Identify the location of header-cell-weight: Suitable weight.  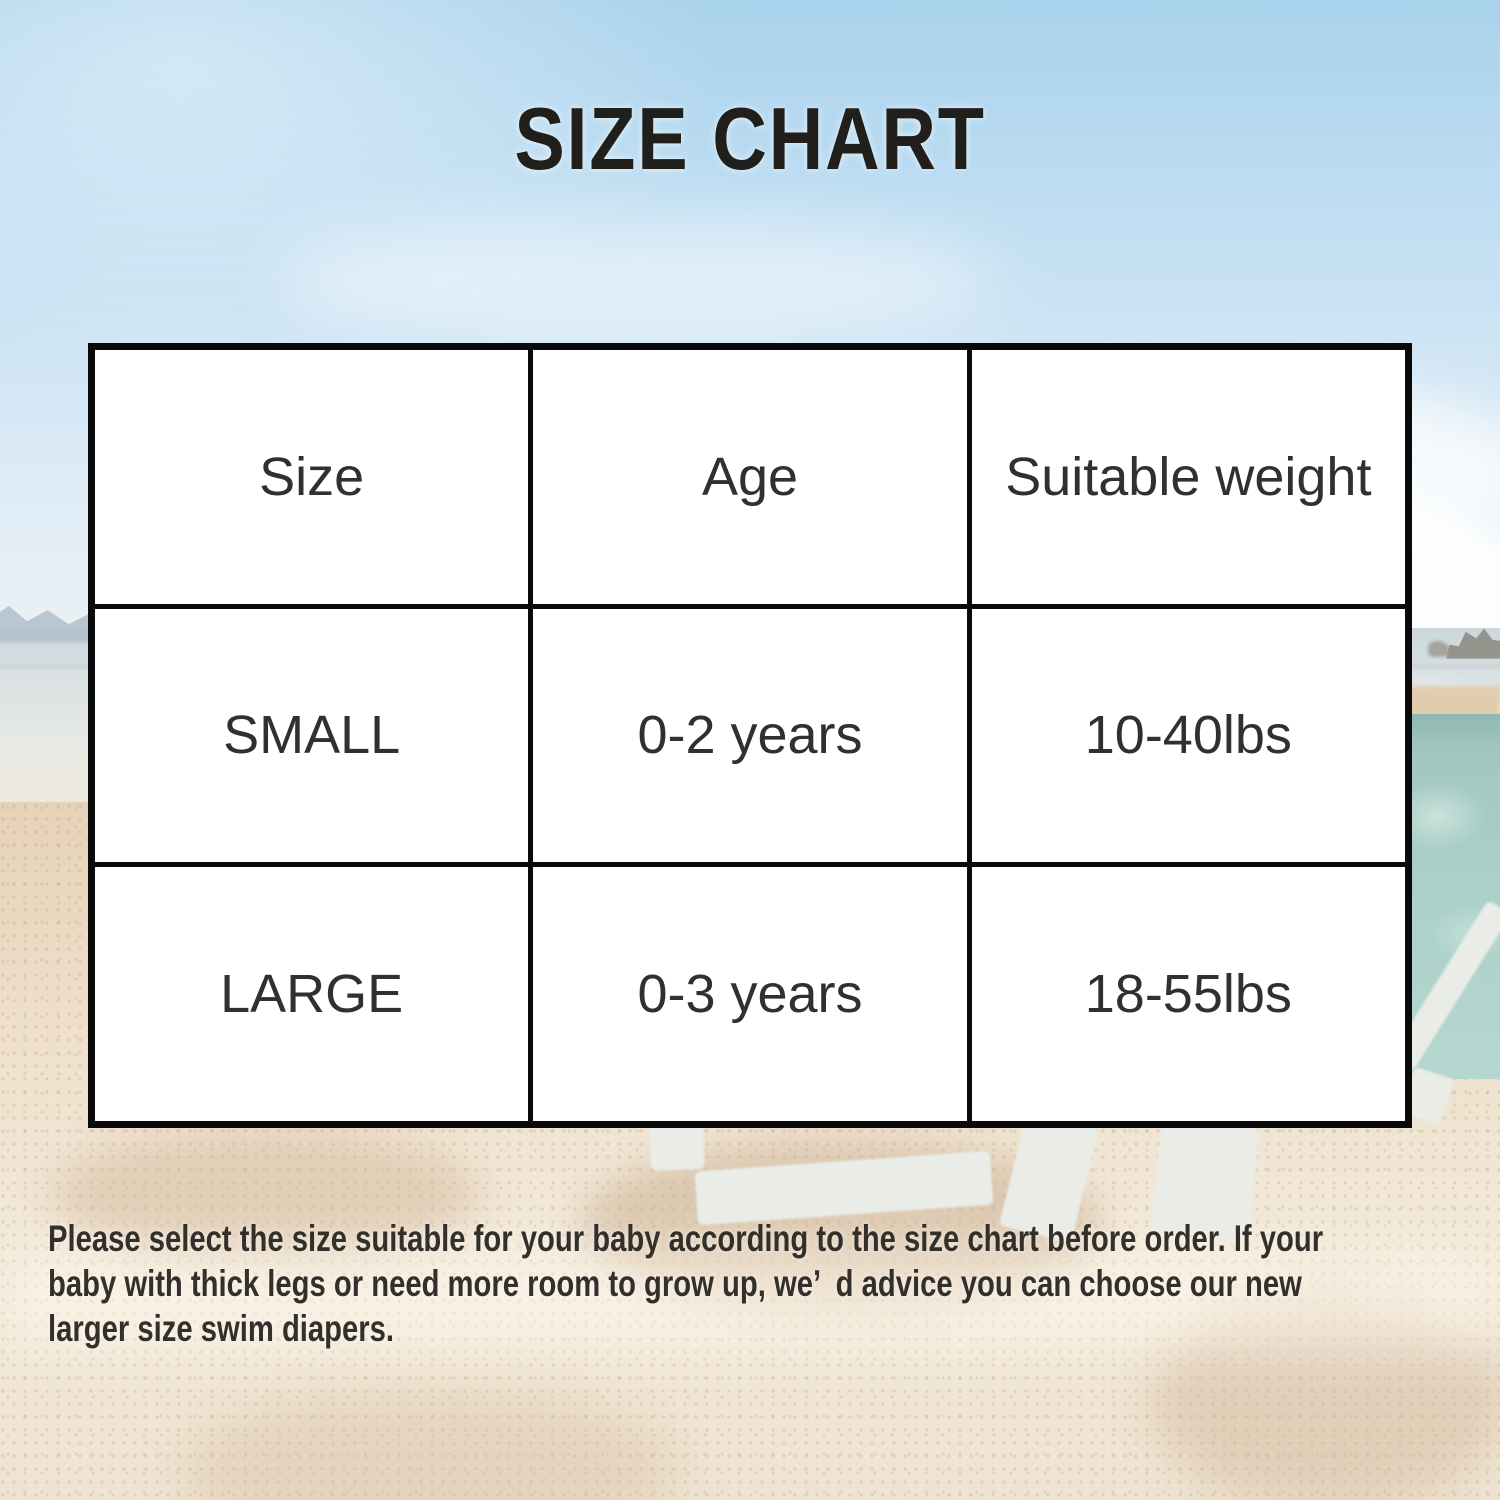
(1188, 477).